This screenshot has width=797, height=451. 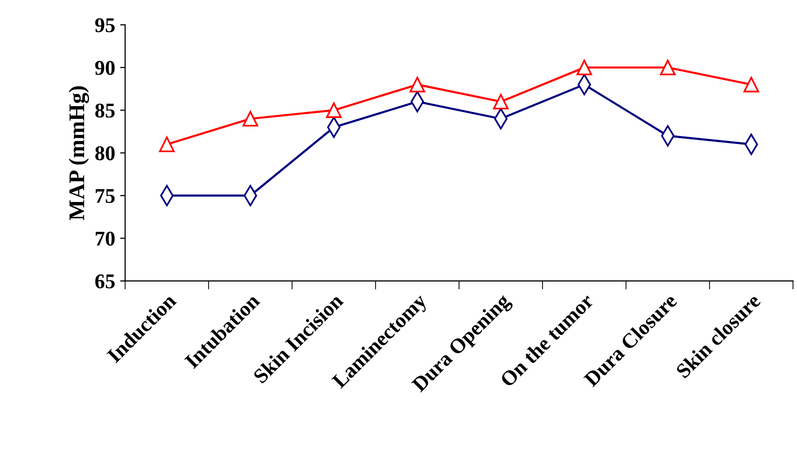 I want to click on y-tick-label: 70, so click(x=105, y=239).